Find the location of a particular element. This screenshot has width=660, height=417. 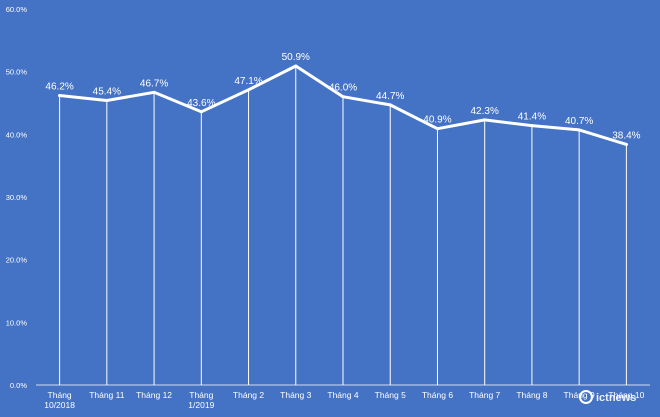

y-tick-label: 20.0% is located at coordinates (17, 260).